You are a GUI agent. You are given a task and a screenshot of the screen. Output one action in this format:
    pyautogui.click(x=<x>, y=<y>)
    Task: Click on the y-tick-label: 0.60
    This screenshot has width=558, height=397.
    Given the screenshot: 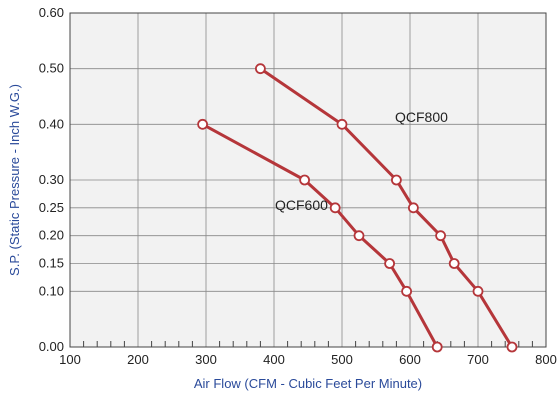 What is the action you would take?
    pyautogui.click(x=51, y=12)
    